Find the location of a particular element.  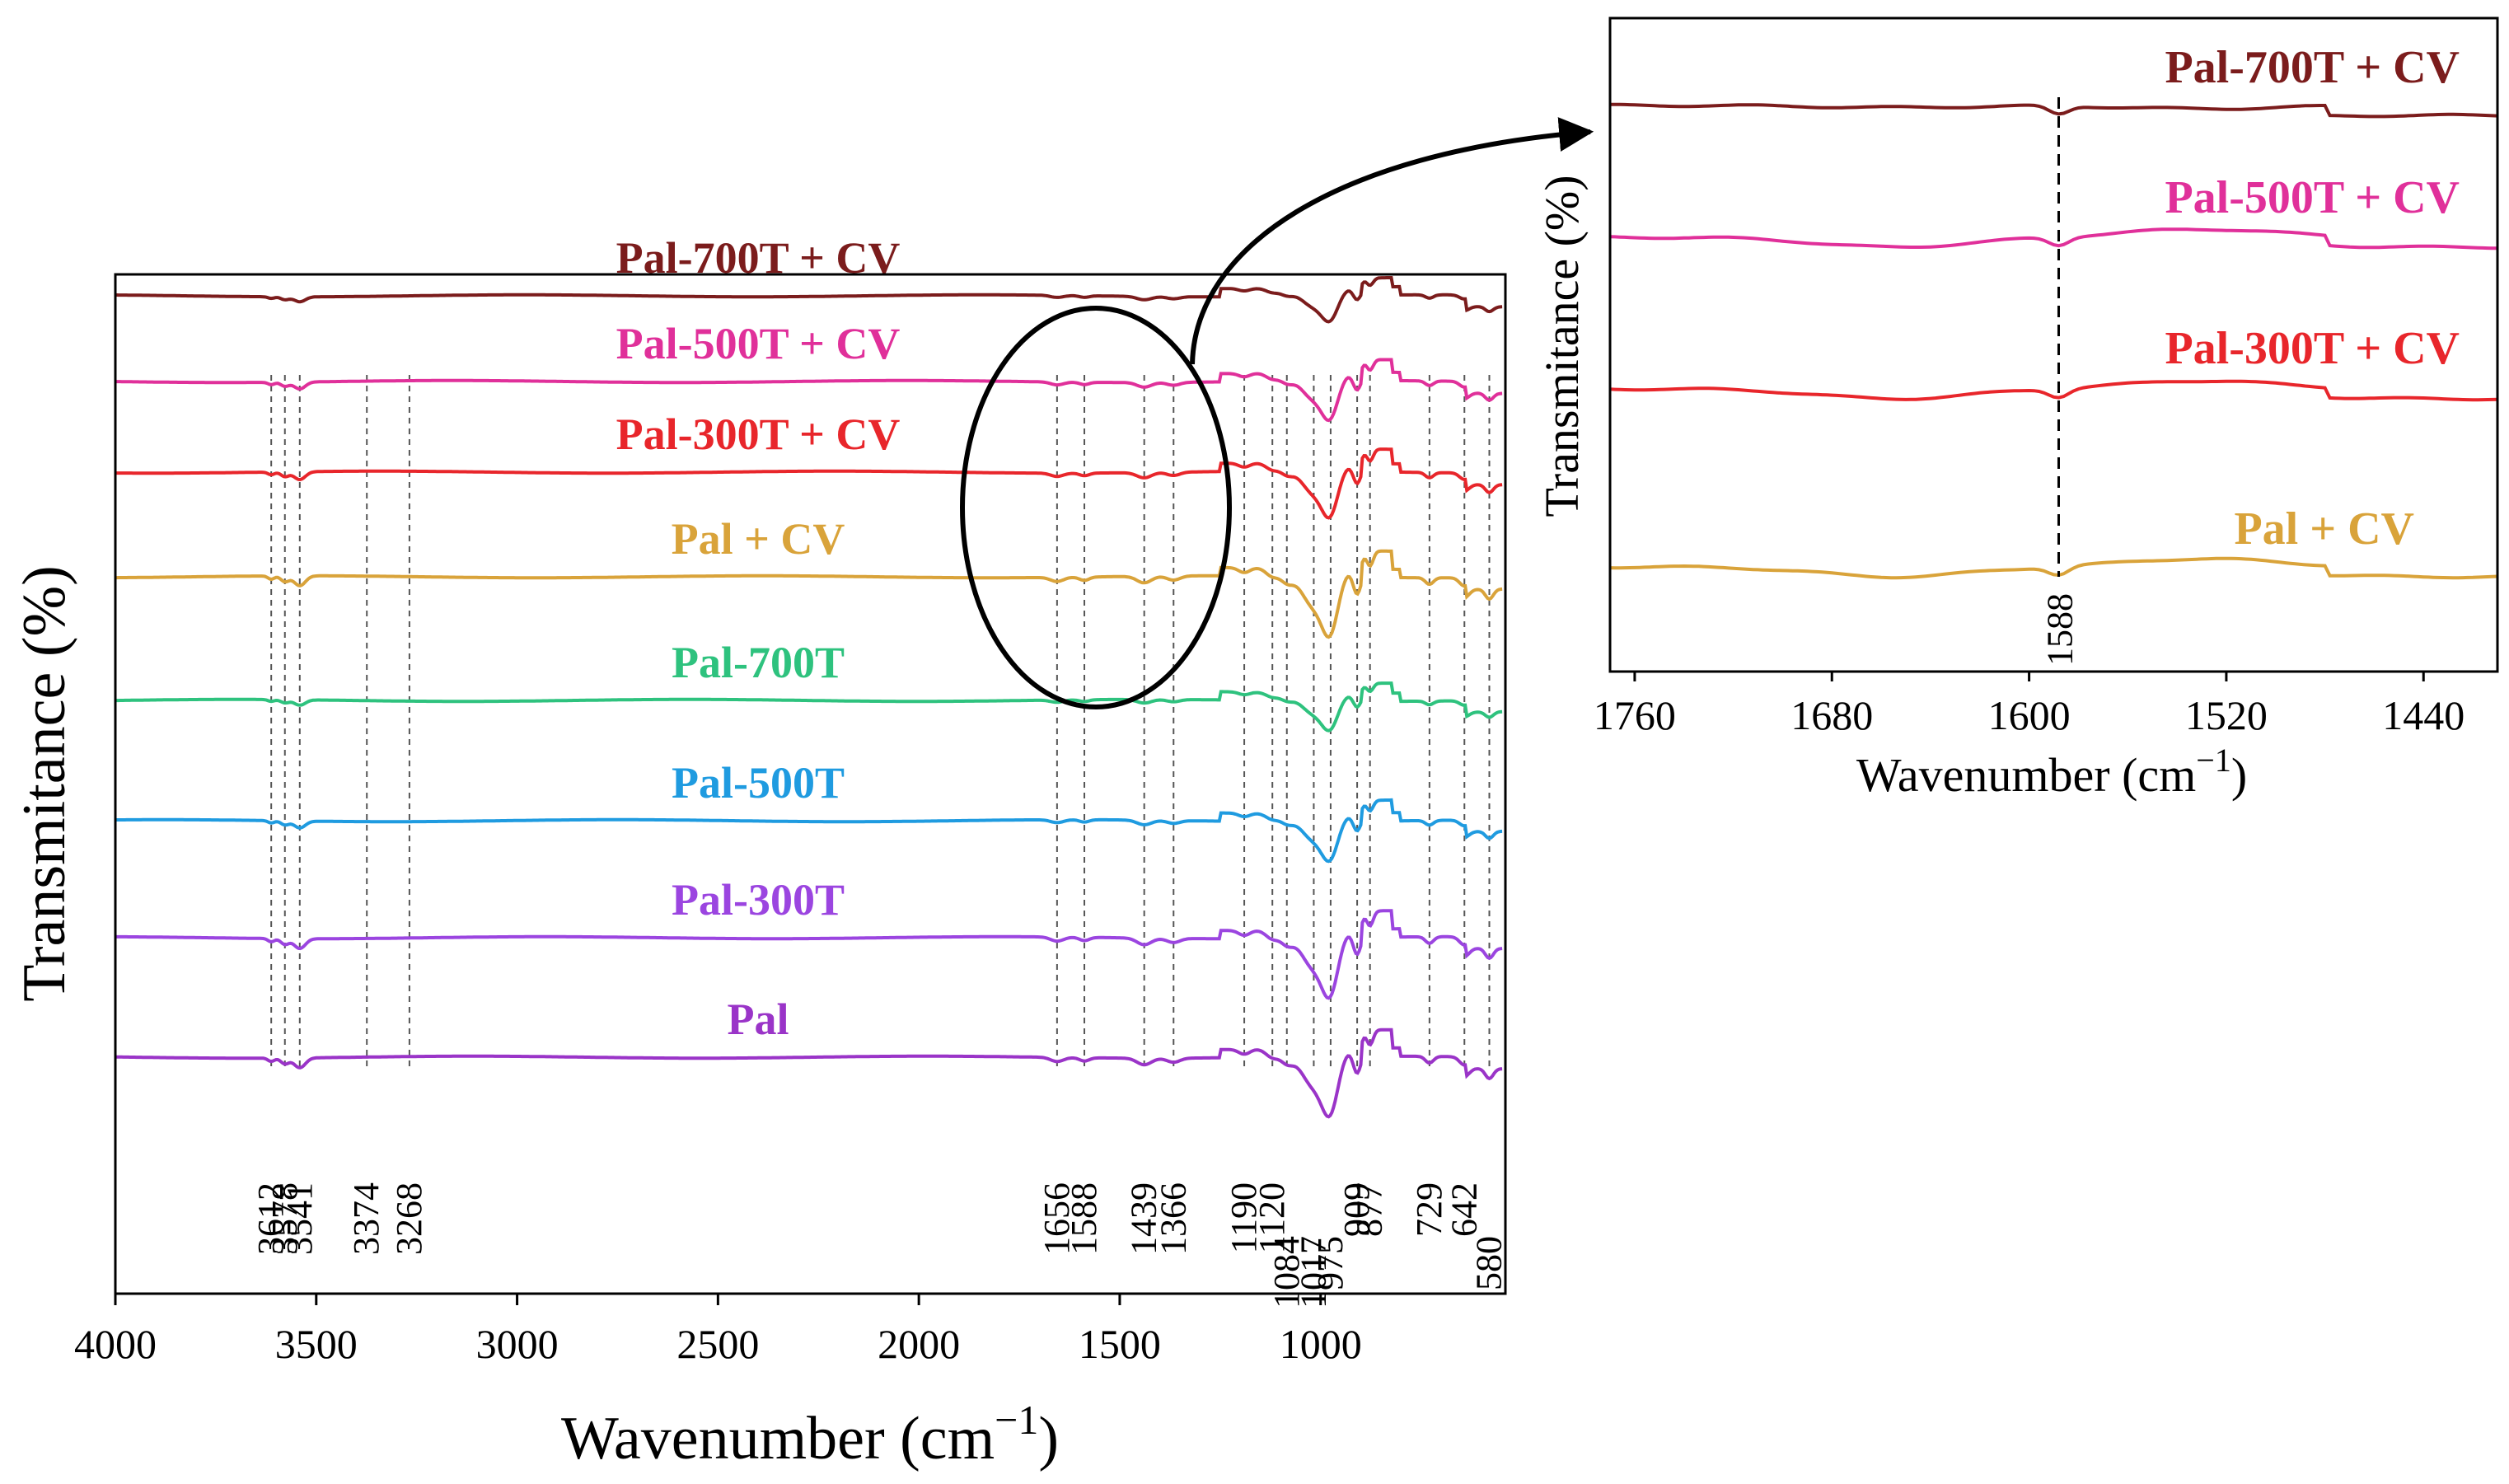

inset-series-line-pal-plus-cv is located at coordinates (2053, 568).